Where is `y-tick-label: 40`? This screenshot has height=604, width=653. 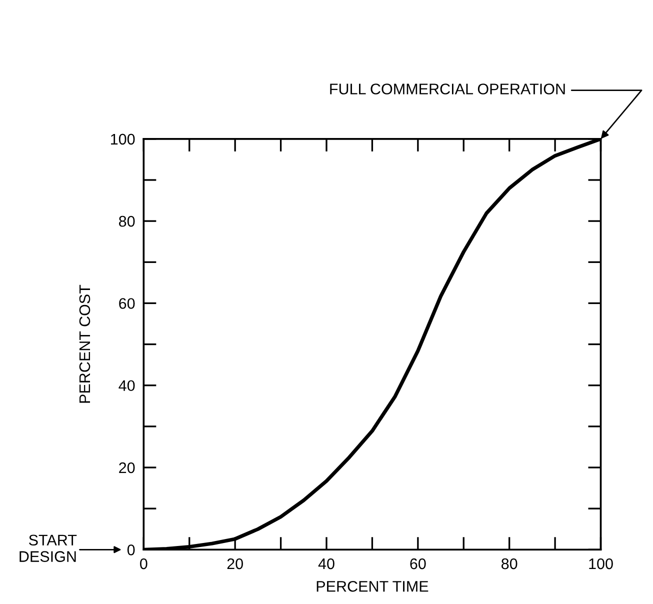 y-tick-label: 40 is located at coordinates (126, 386).